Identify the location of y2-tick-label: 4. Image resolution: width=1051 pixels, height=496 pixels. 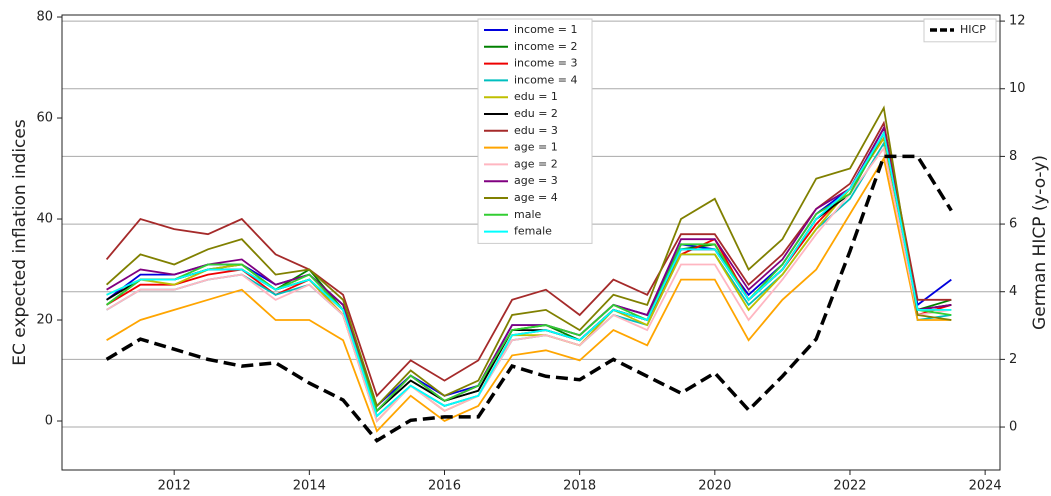
(1013, 291).